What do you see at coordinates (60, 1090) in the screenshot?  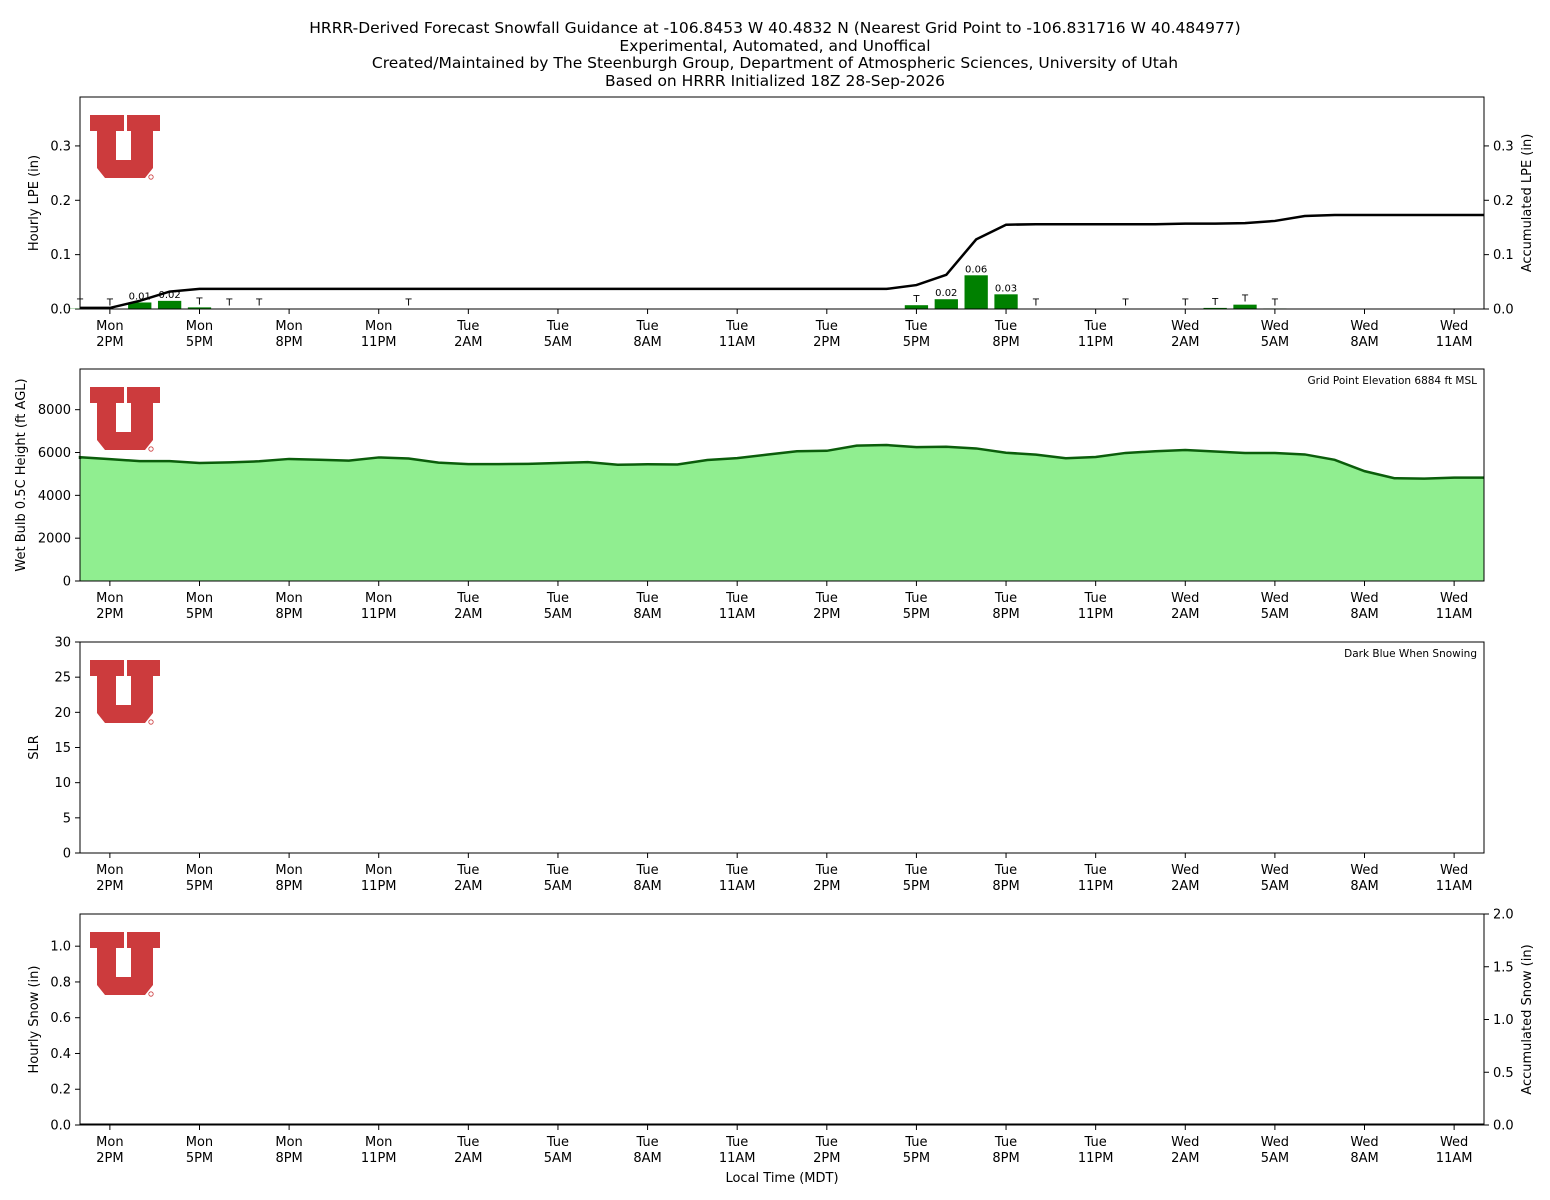 I see `y-tick-label: 0.2` at bounding box center [60, 1090].